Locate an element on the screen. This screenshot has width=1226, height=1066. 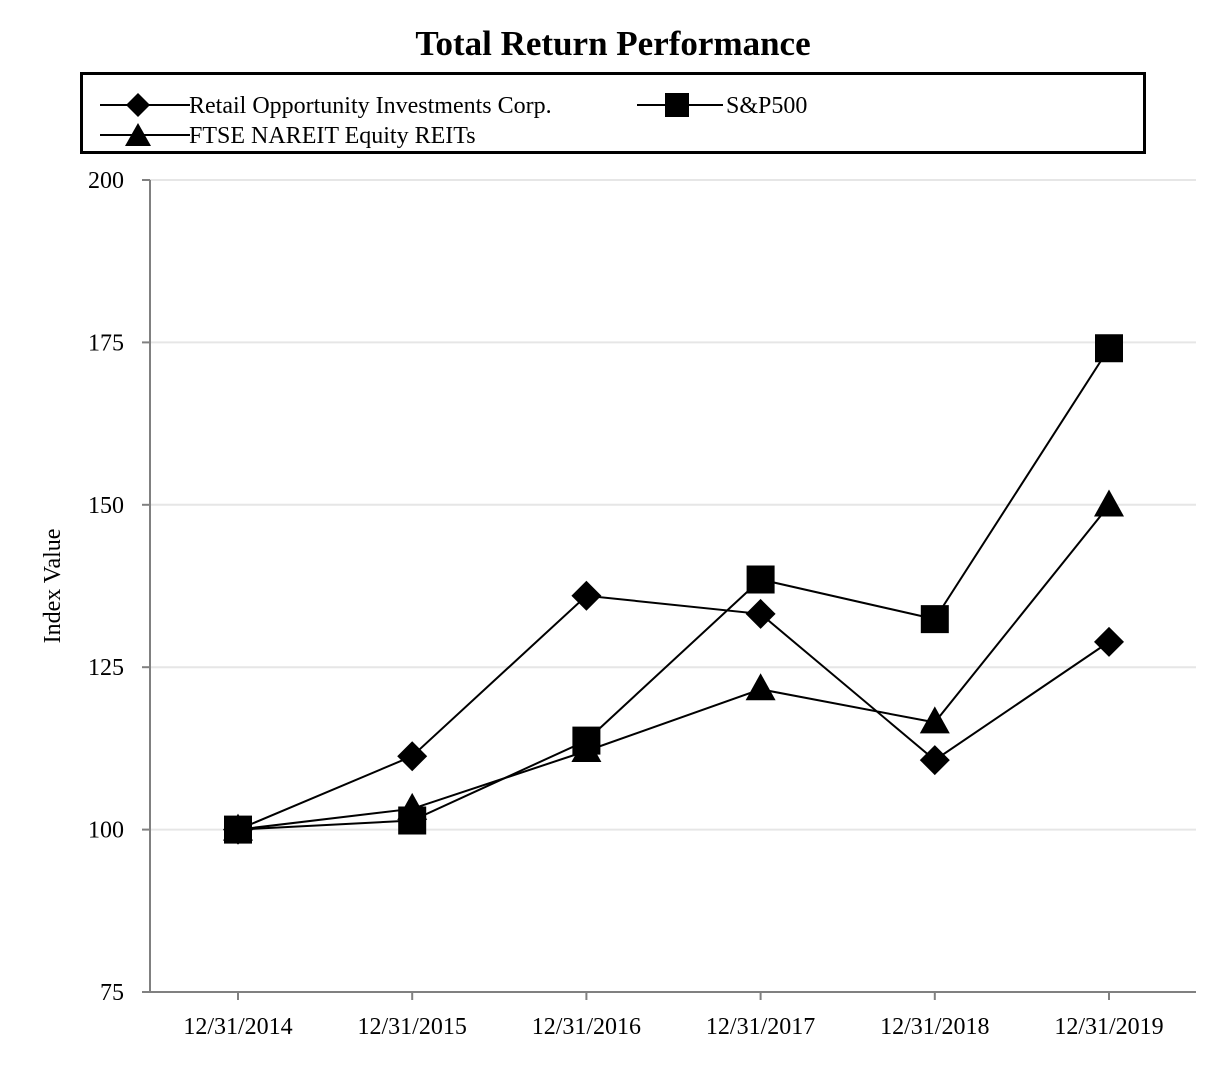
y-tick-label: 175 is located at coordinates (106, 343).